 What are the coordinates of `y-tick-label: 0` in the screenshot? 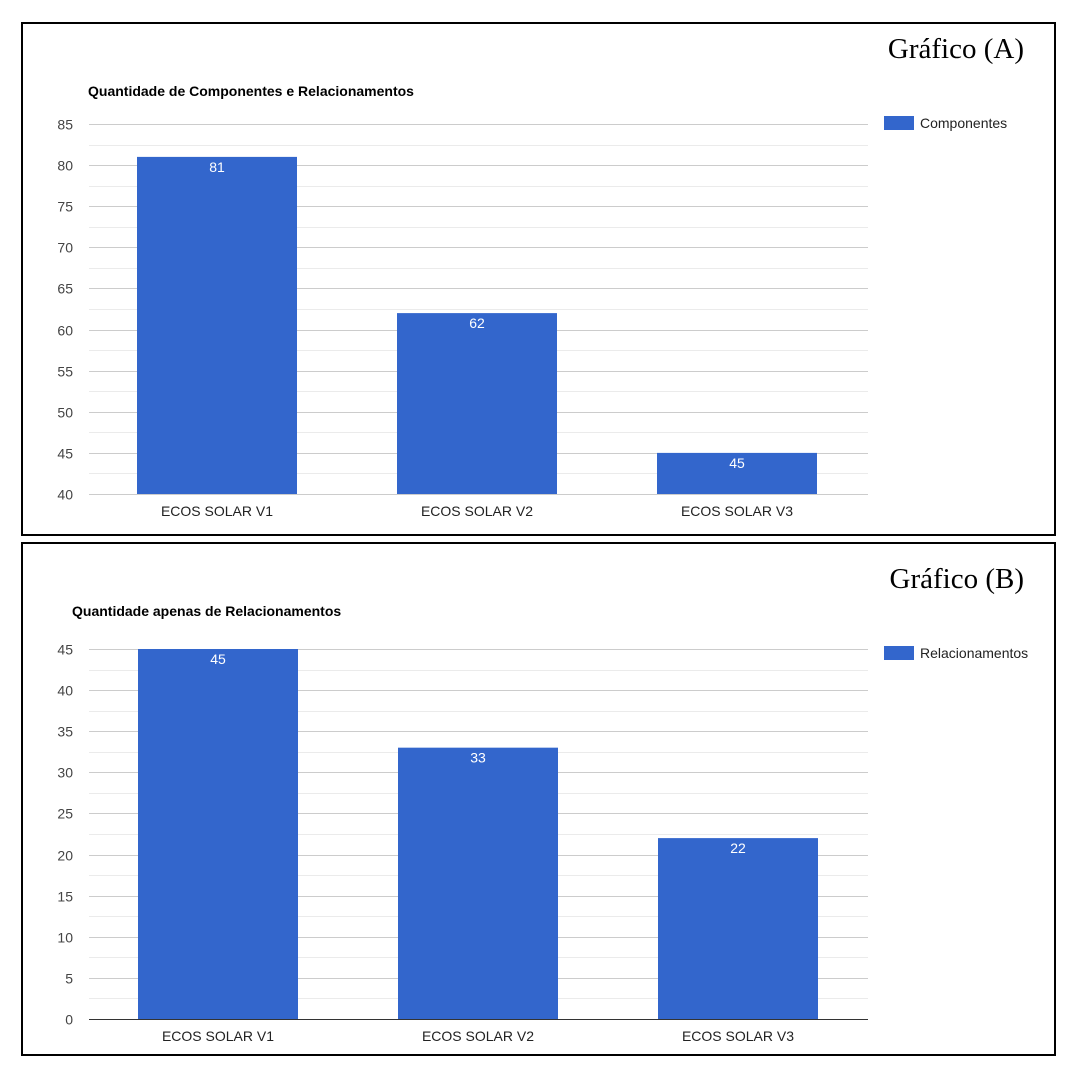 It's located at (69, 1020).